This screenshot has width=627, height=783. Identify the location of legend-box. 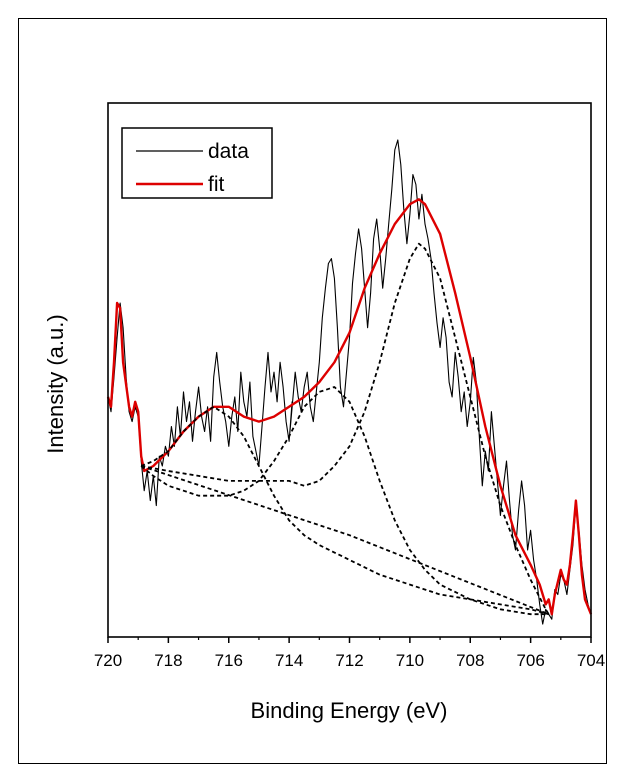
(197, 163).